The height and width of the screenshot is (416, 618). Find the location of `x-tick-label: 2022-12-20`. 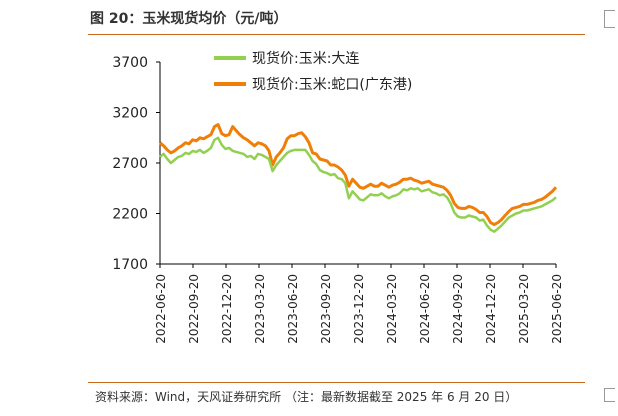

x-tick-label: 2022-12-20 is located at coordinates (227, 309).